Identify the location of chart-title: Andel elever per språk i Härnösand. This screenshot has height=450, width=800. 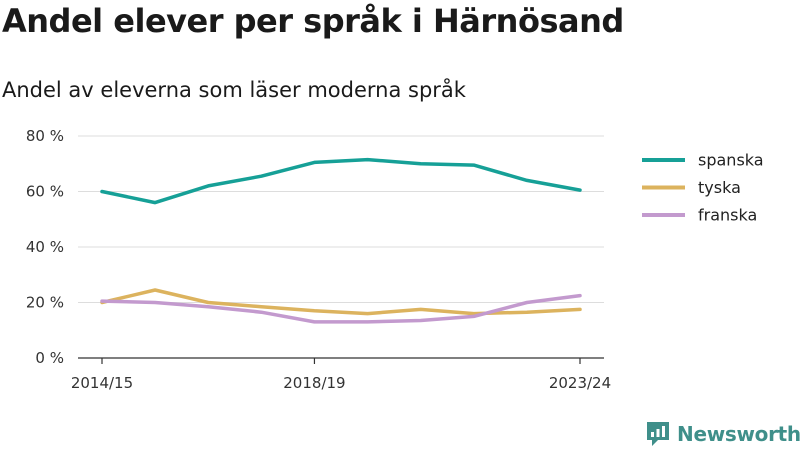
(313, 21).